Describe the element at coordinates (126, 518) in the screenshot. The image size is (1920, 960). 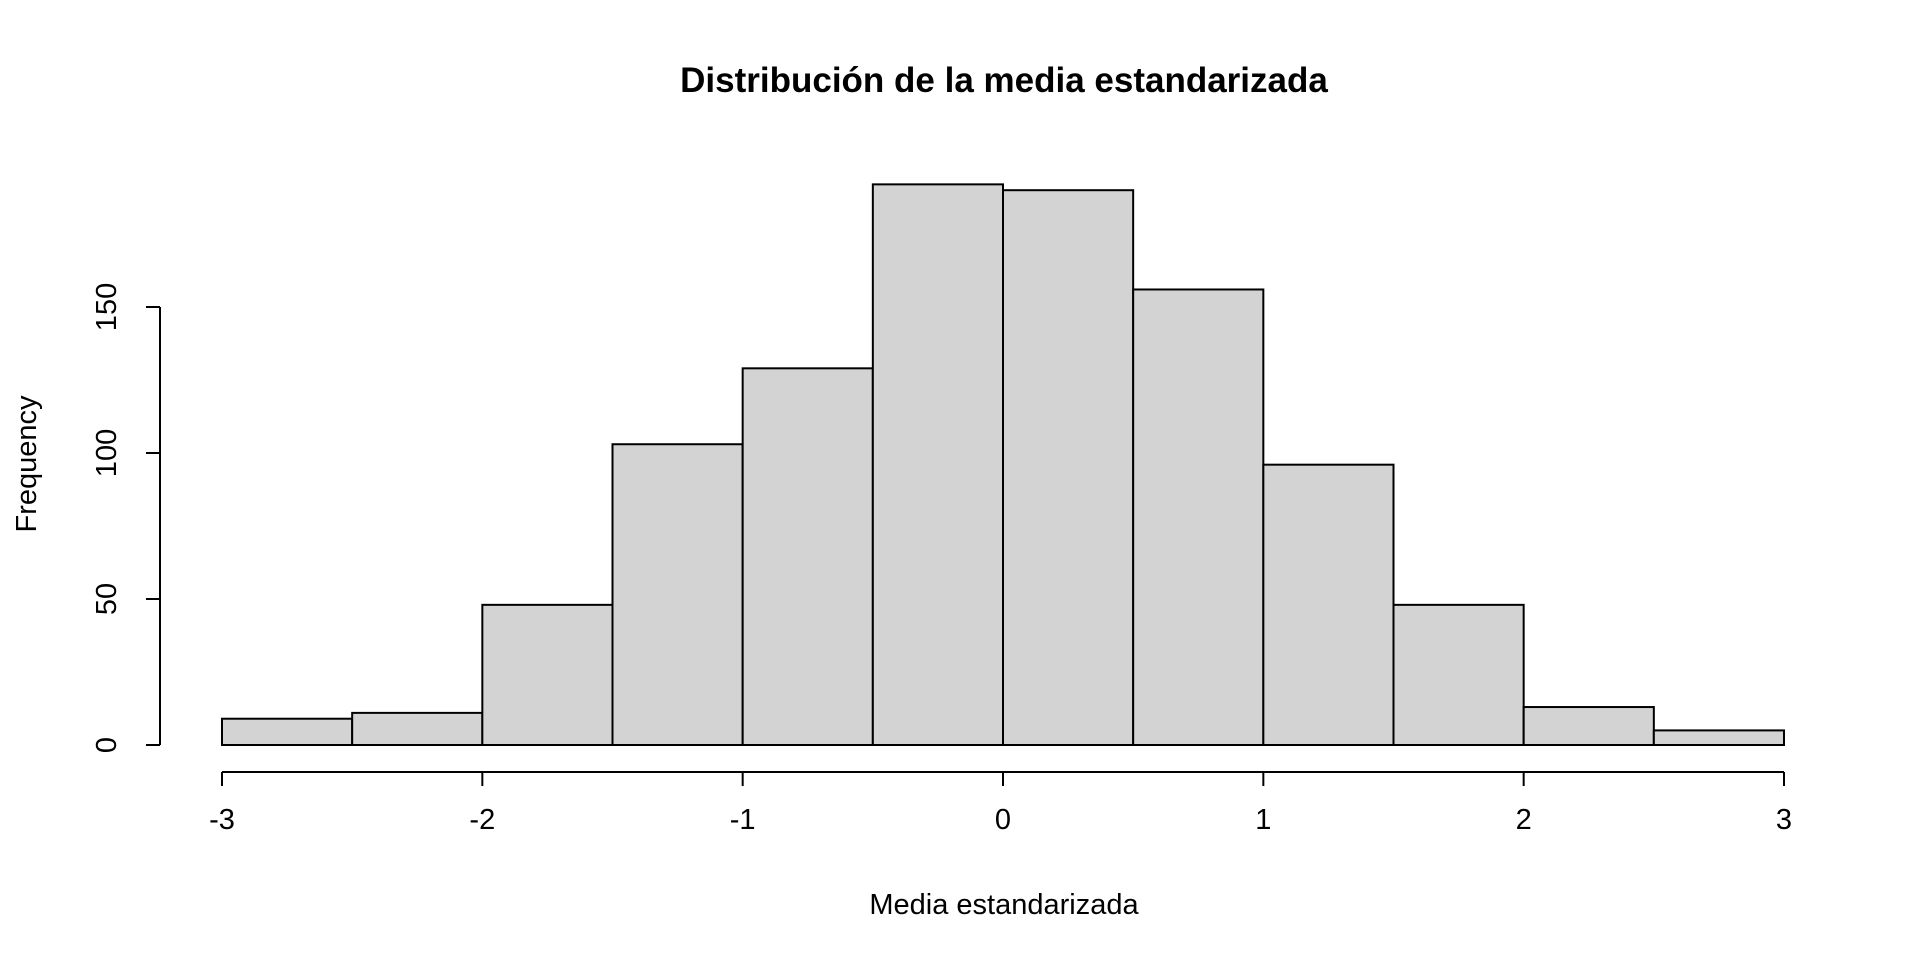
I see `y-axis: 0 50 100 150` at that location.